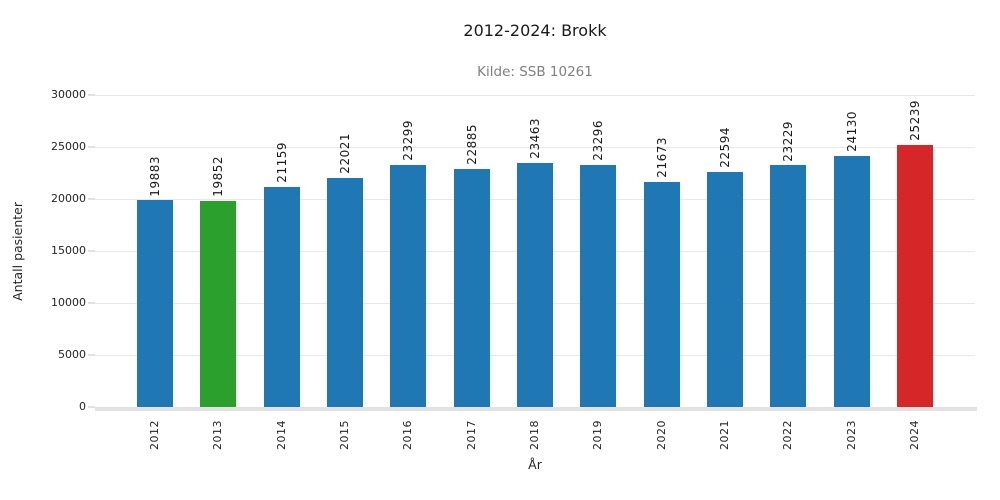  What do you see at coordinates (471, 288) in the screenshot?
I see `bar-2017` at bounding box center [471, 288].